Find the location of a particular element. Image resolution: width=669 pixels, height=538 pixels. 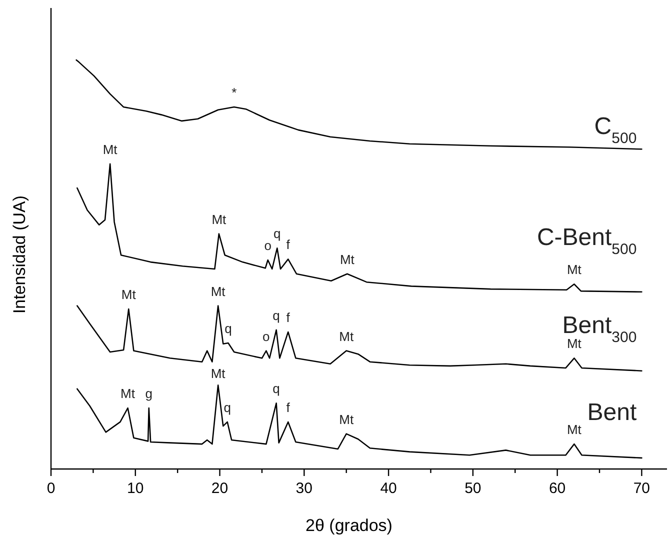

x-tick-label: 0 is located at coordinates (51, 488).